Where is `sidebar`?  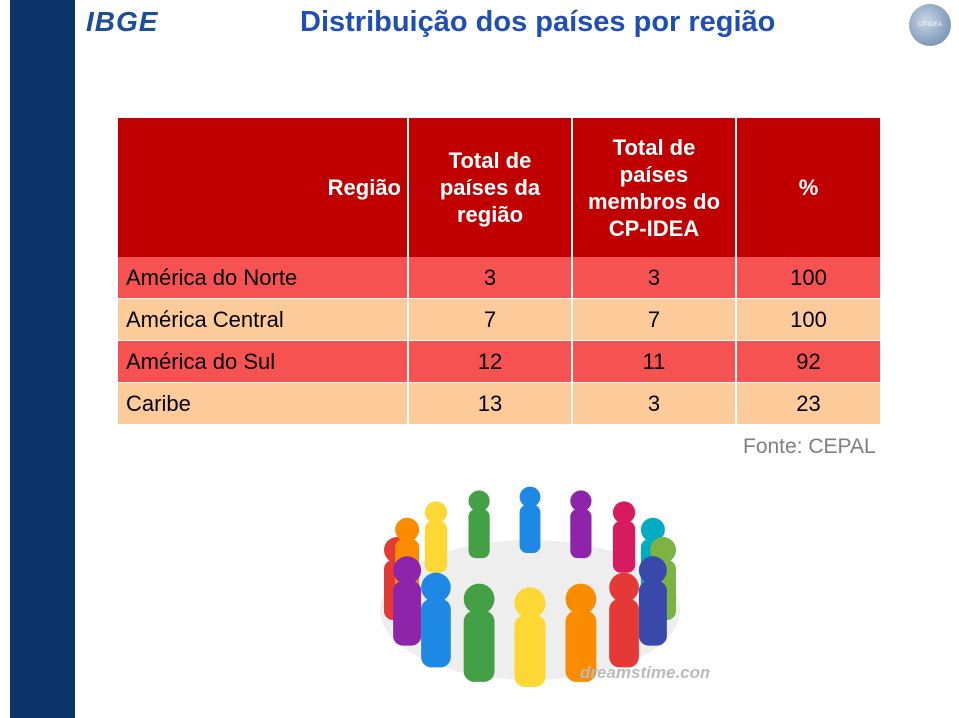 sidebar is located at coordinates (42, 359).